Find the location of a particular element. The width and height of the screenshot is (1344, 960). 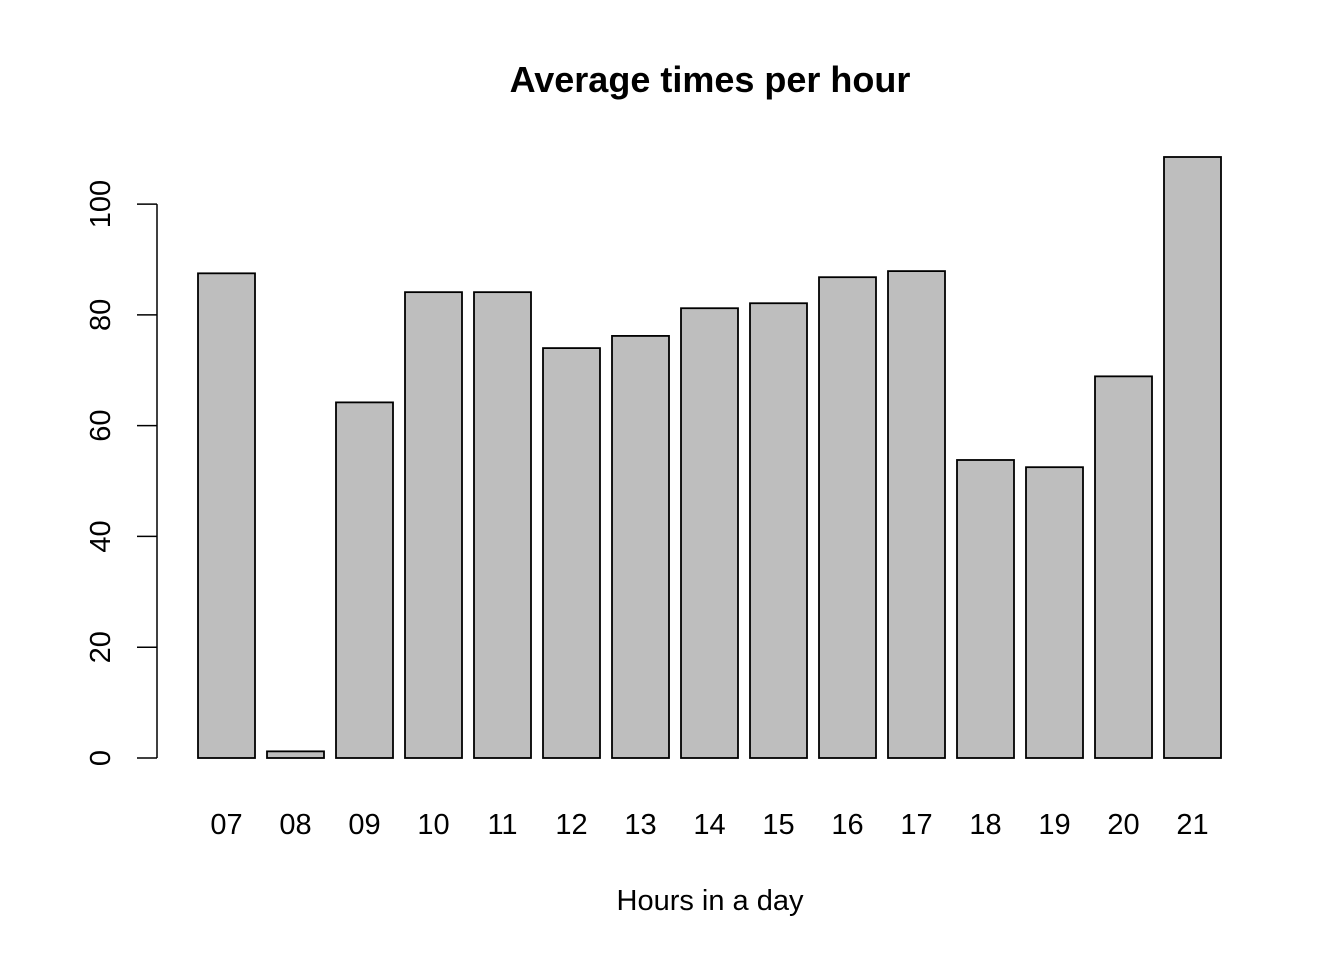

x-tick-label-14: 14 is located at coordinates (709, 825).